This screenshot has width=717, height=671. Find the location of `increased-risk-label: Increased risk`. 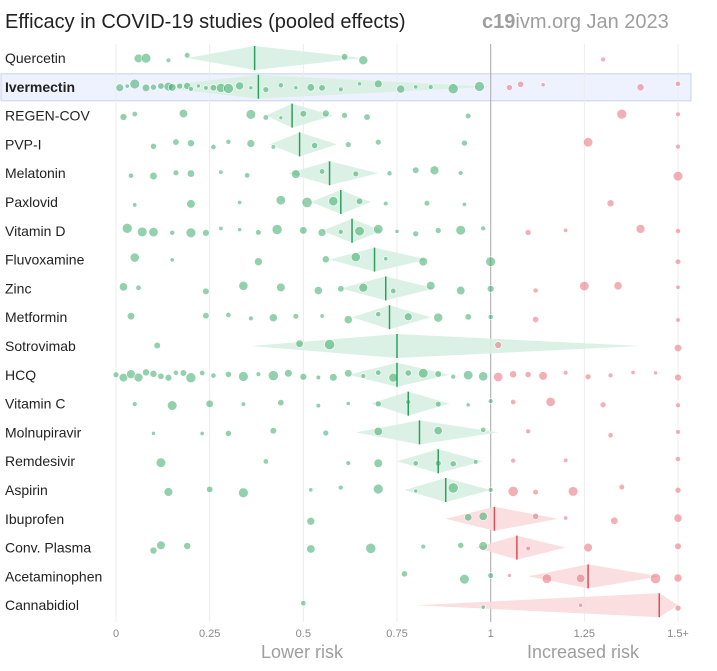

increased-risk-label: Increased risk is located at coordinates (583, 652).